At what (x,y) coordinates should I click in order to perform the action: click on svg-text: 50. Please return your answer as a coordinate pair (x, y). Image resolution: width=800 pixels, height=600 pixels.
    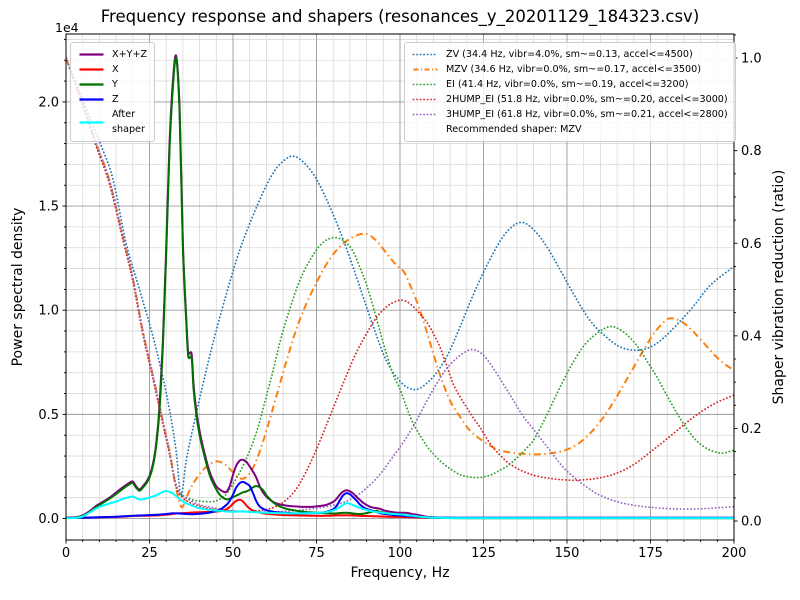
    Looking at the image, I should click on (233, 553).